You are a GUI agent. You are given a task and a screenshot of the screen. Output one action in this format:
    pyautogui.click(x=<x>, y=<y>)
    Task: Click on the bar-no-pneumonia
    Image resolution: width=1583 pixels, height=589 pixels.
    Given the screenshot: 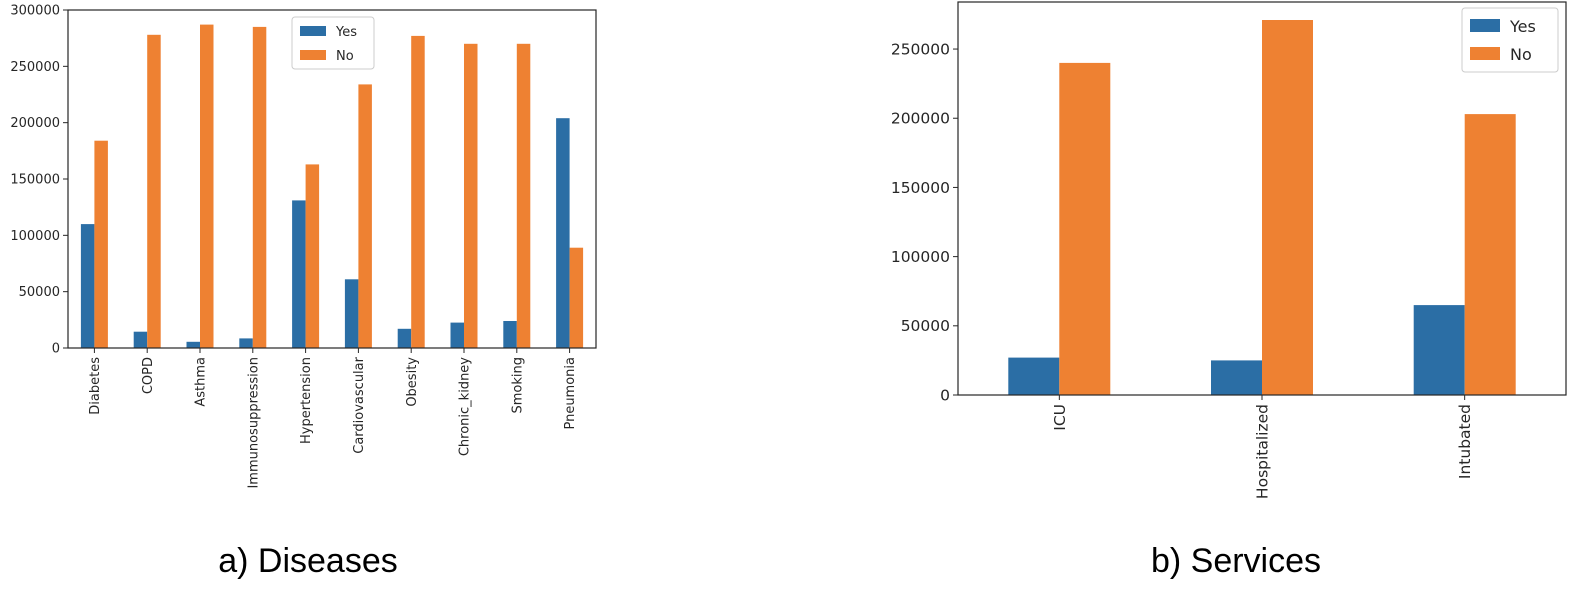 What is the action you would take?
    pyautogui.click(x=576, y=297)
    